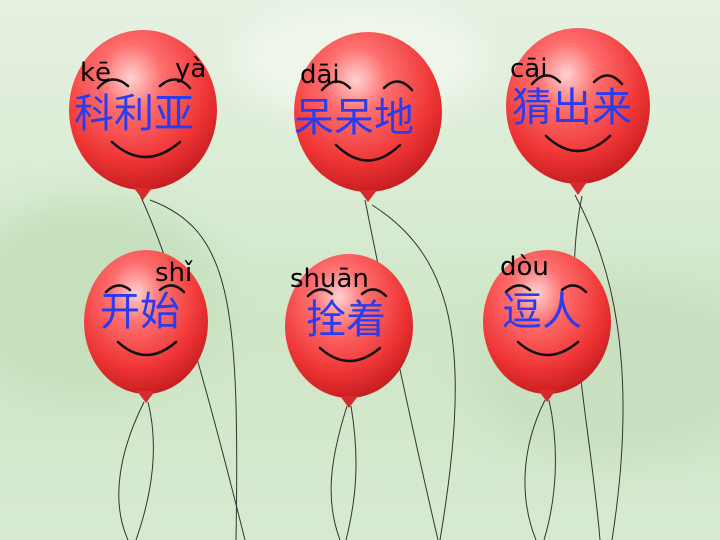 The image size is (720, 540). Describe the element at coordinates (354, 118) in the screenshot. I see `word-daidai: 呆呆地` at that location.